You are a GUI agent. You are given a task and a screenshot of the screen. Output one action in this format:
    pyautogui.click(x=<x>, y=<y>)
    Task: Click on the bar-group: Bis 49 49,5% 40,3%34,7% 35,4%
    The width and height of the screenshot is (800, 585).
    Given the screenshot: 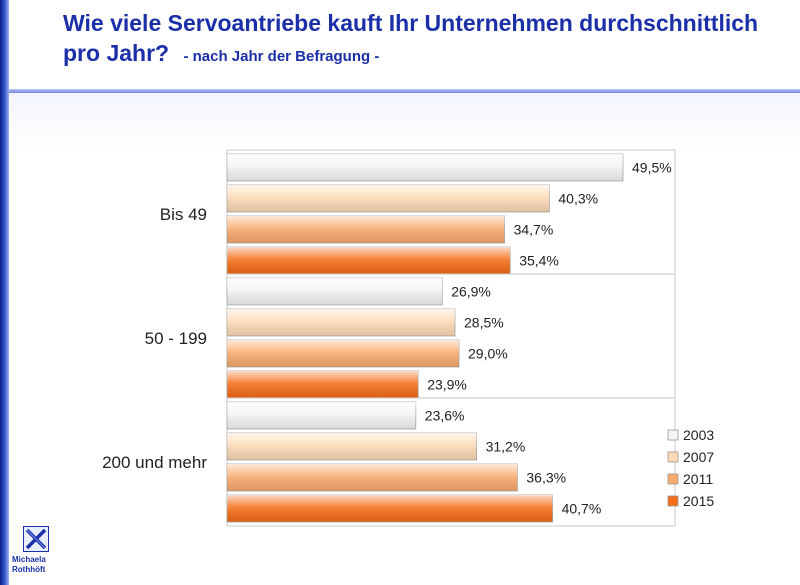 What is the action you would take?
    pyautogui.click(x=418, y=214)
    